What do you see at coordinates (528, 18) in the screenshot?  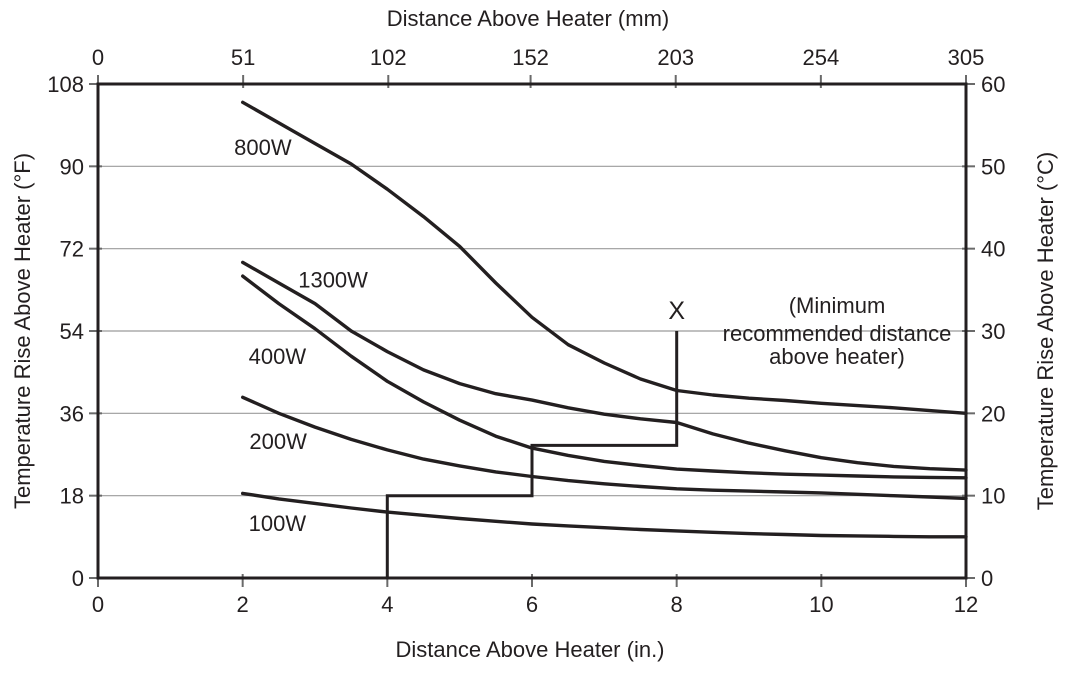 I see `top-axis-title: Distance Above Heater (mm)` at bounding box center [528, 18].